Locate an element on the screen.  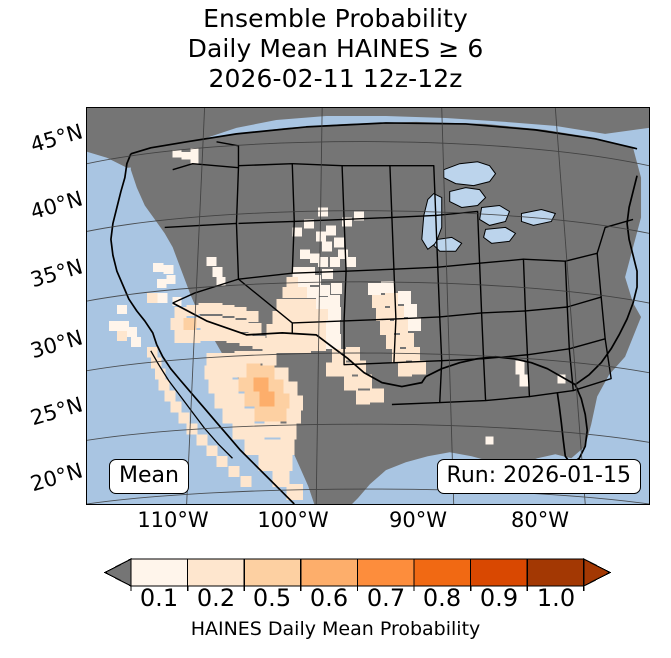
colorbar-tick-labels: 0.1 0.2 0.5 0.6 0.7 0.8 0.9 1.0 is located at coordinates (335, 599).